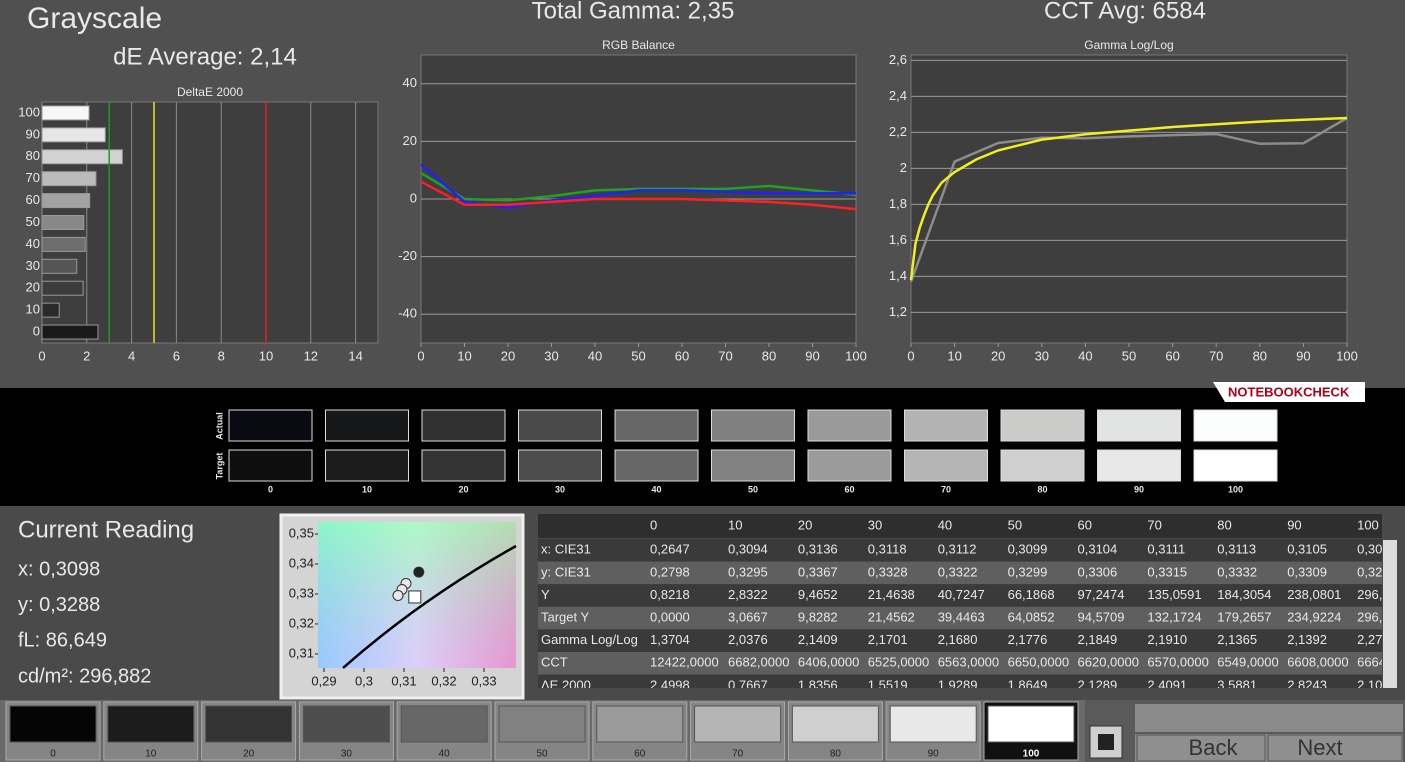 The image size is (1405, 762). Describe the element at coordinates (33, 221) in the screenshot. I see `category-label: 50` at that location.